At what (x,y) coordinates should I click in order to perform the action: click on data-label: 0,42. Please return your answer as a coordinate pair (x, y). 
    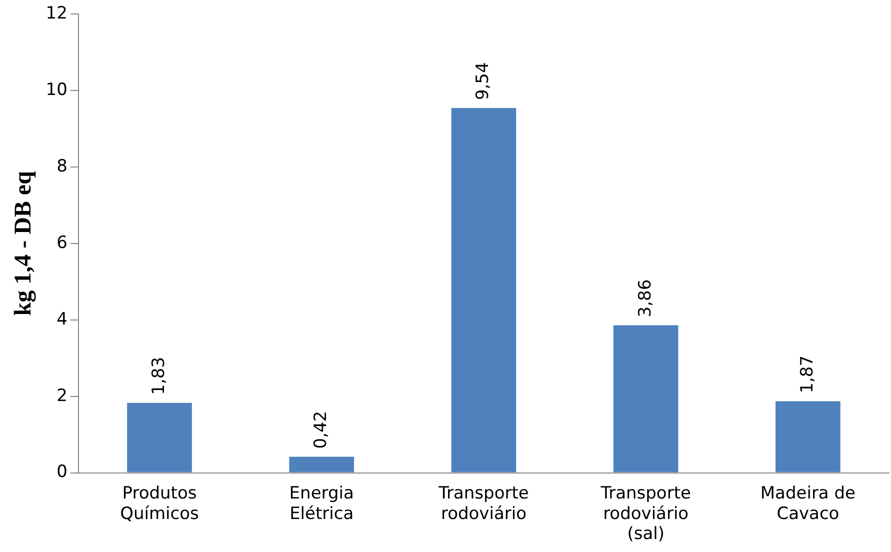
    Looking at the image, I should click on (321, 429).